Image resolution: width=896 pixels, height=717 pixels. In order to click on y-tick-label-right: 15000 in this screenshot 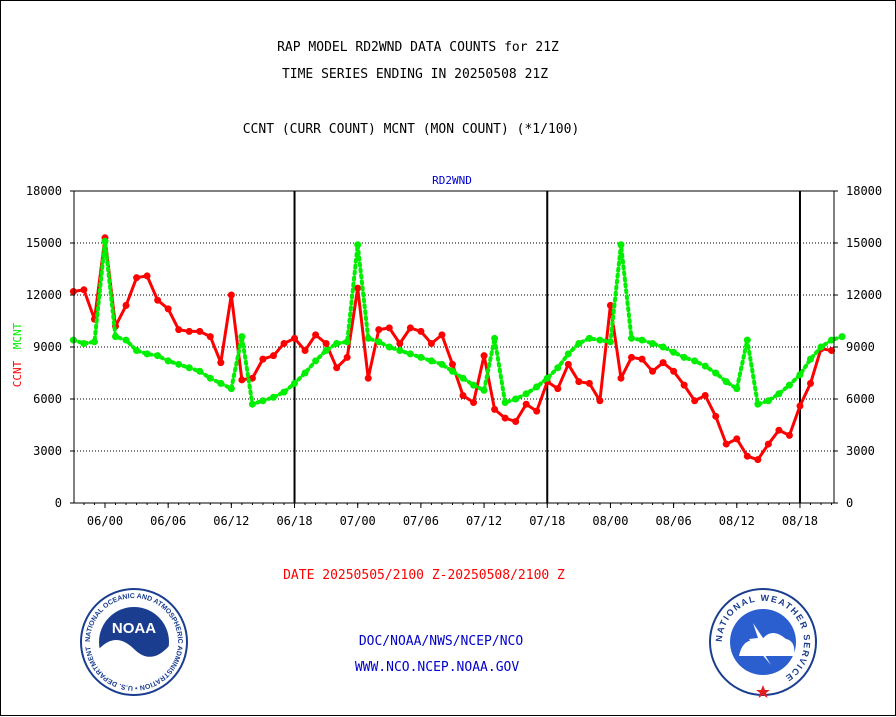, I will do `click(864, 243)`.